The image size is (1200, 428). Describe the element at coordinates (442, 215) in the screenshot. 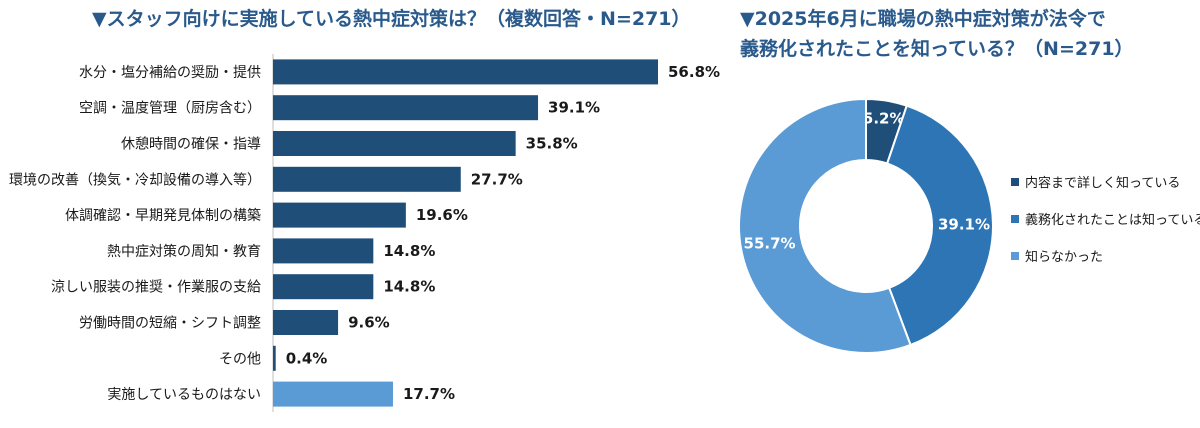

I see `bar-value-label: 19.6%` at that location.